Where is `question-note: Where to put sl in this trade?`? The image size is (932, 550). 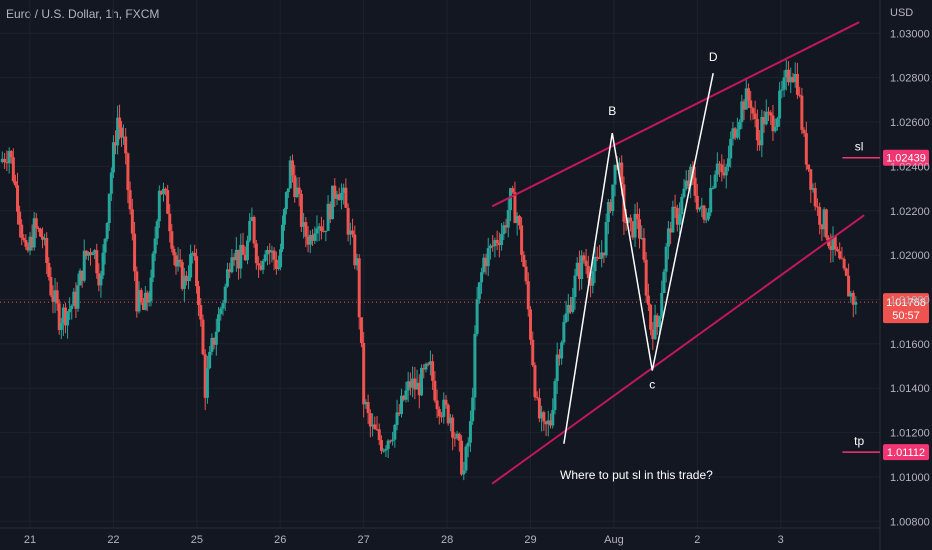
question-note: Where to put sl in this trade? is located at coordinates (636, 475).